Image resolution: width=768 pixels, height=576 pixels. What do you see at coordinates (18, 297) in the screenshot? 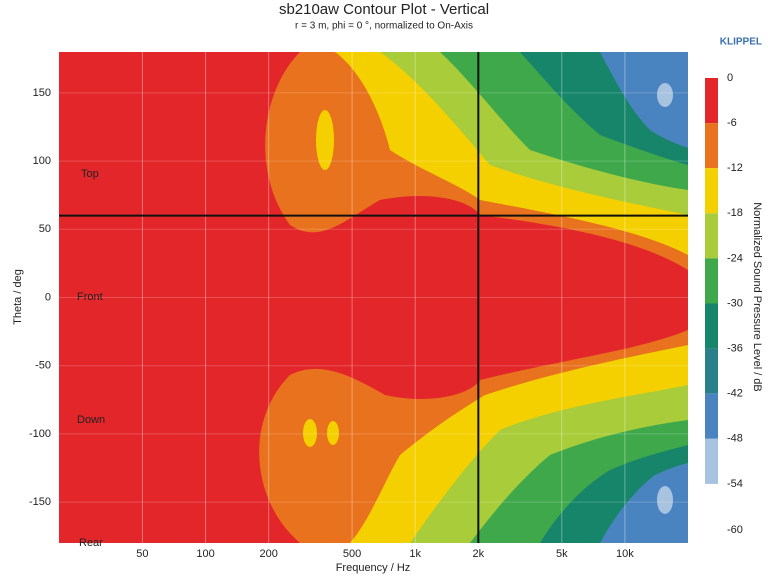
I see `y-axis-label: Theta / deg` at bounding box center [18, 297].